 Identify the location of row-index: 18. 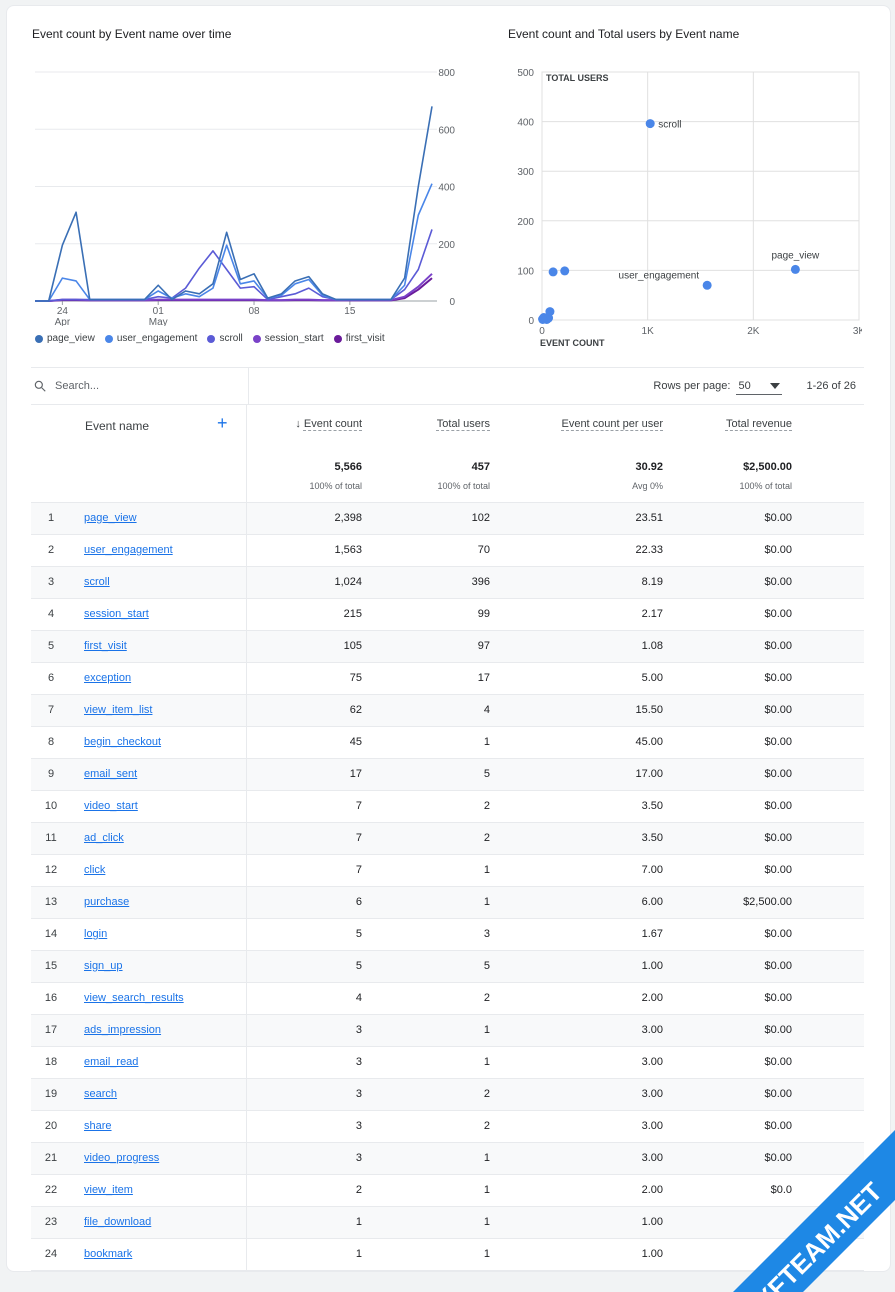
(51, 1062).